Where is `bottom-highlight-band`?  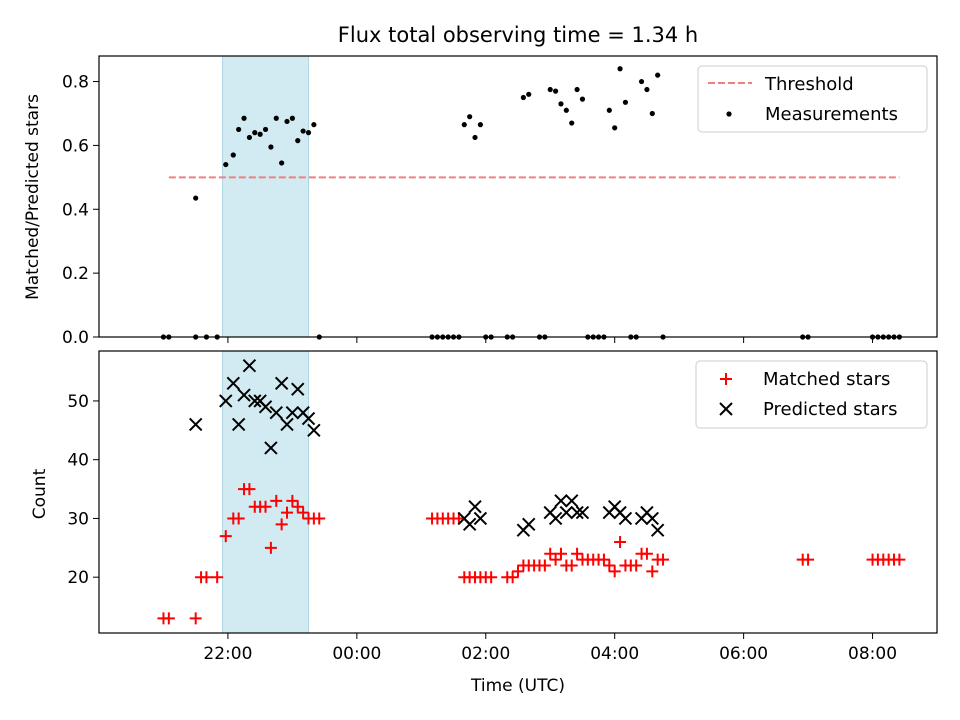 bottom-highlight-band is located at coordinates (265, 492).